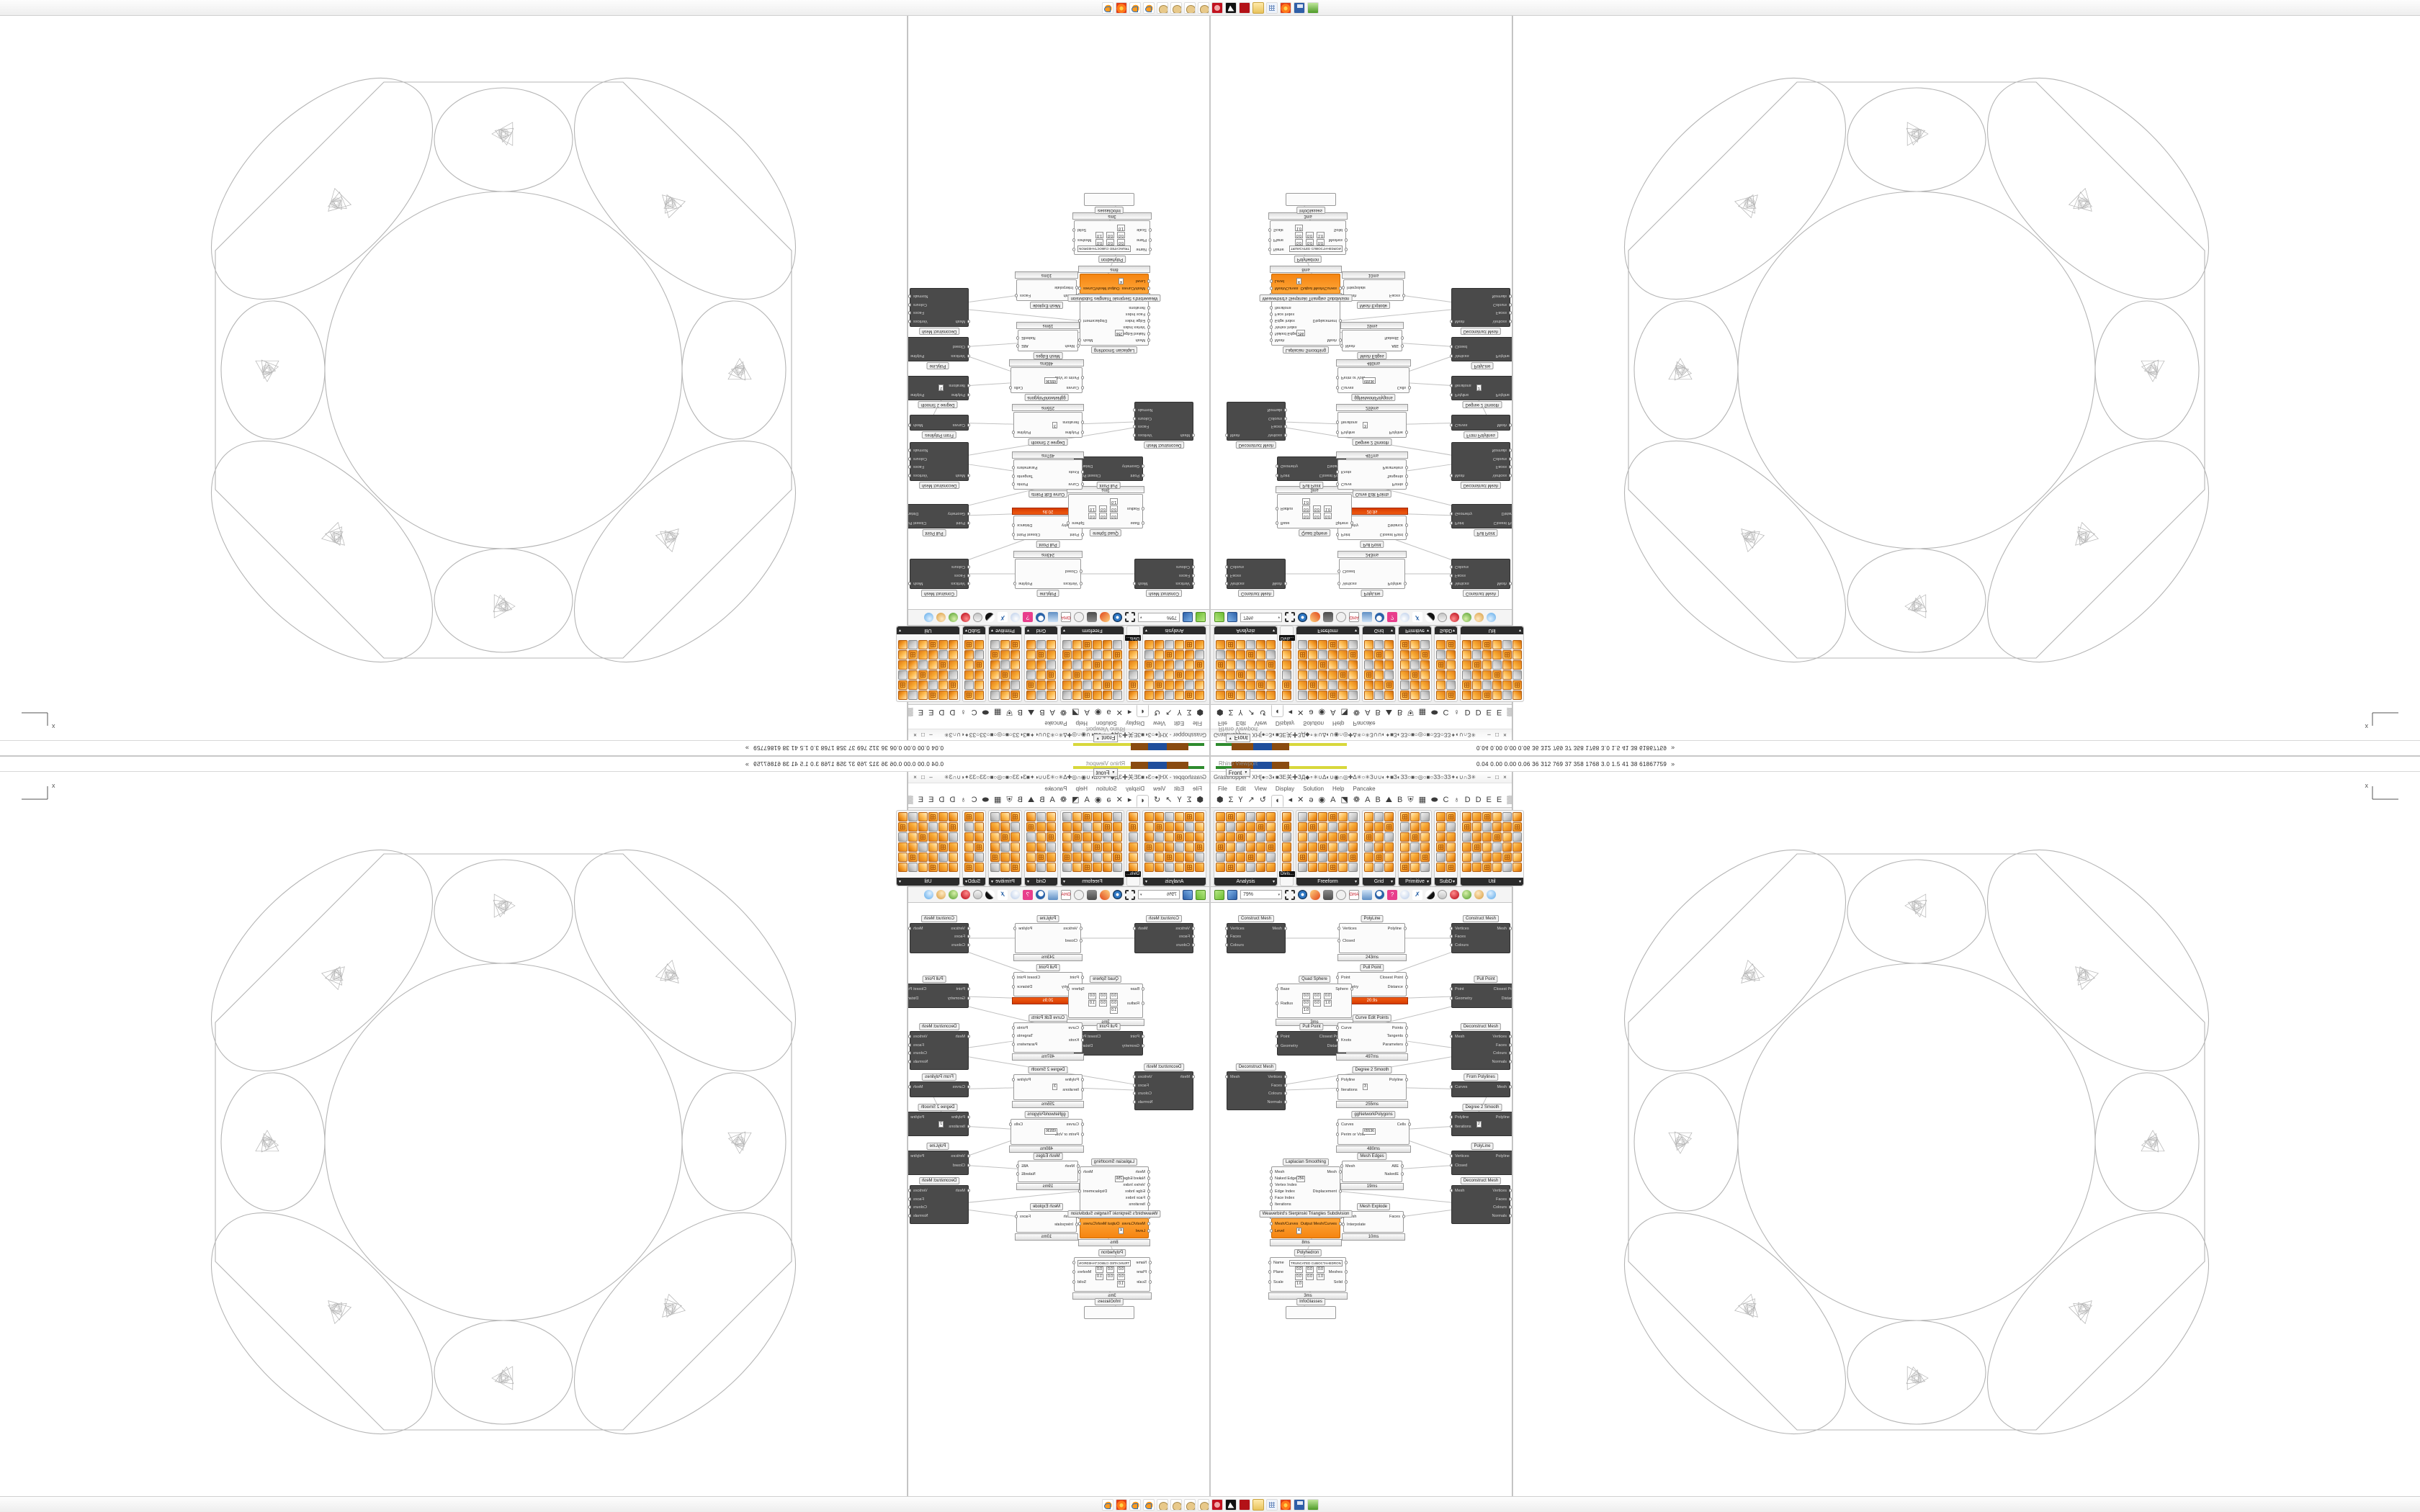  Describe the element at coordinates (1133, 333) in the screenshot. I see `input-pin-naked-edges: Naked Edges` at that location.